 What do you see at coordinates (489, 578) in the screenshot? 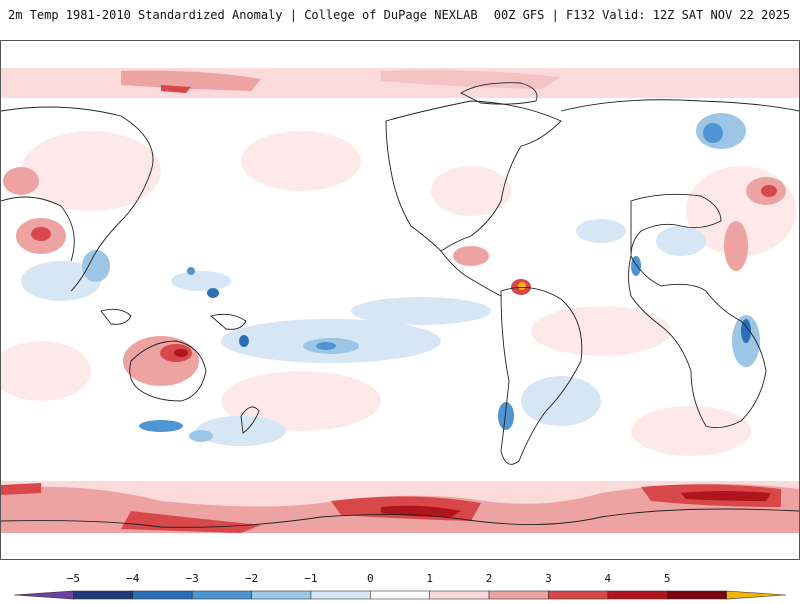
I see `colorbar-tick-label: 2` at bounding box center [489, 578].